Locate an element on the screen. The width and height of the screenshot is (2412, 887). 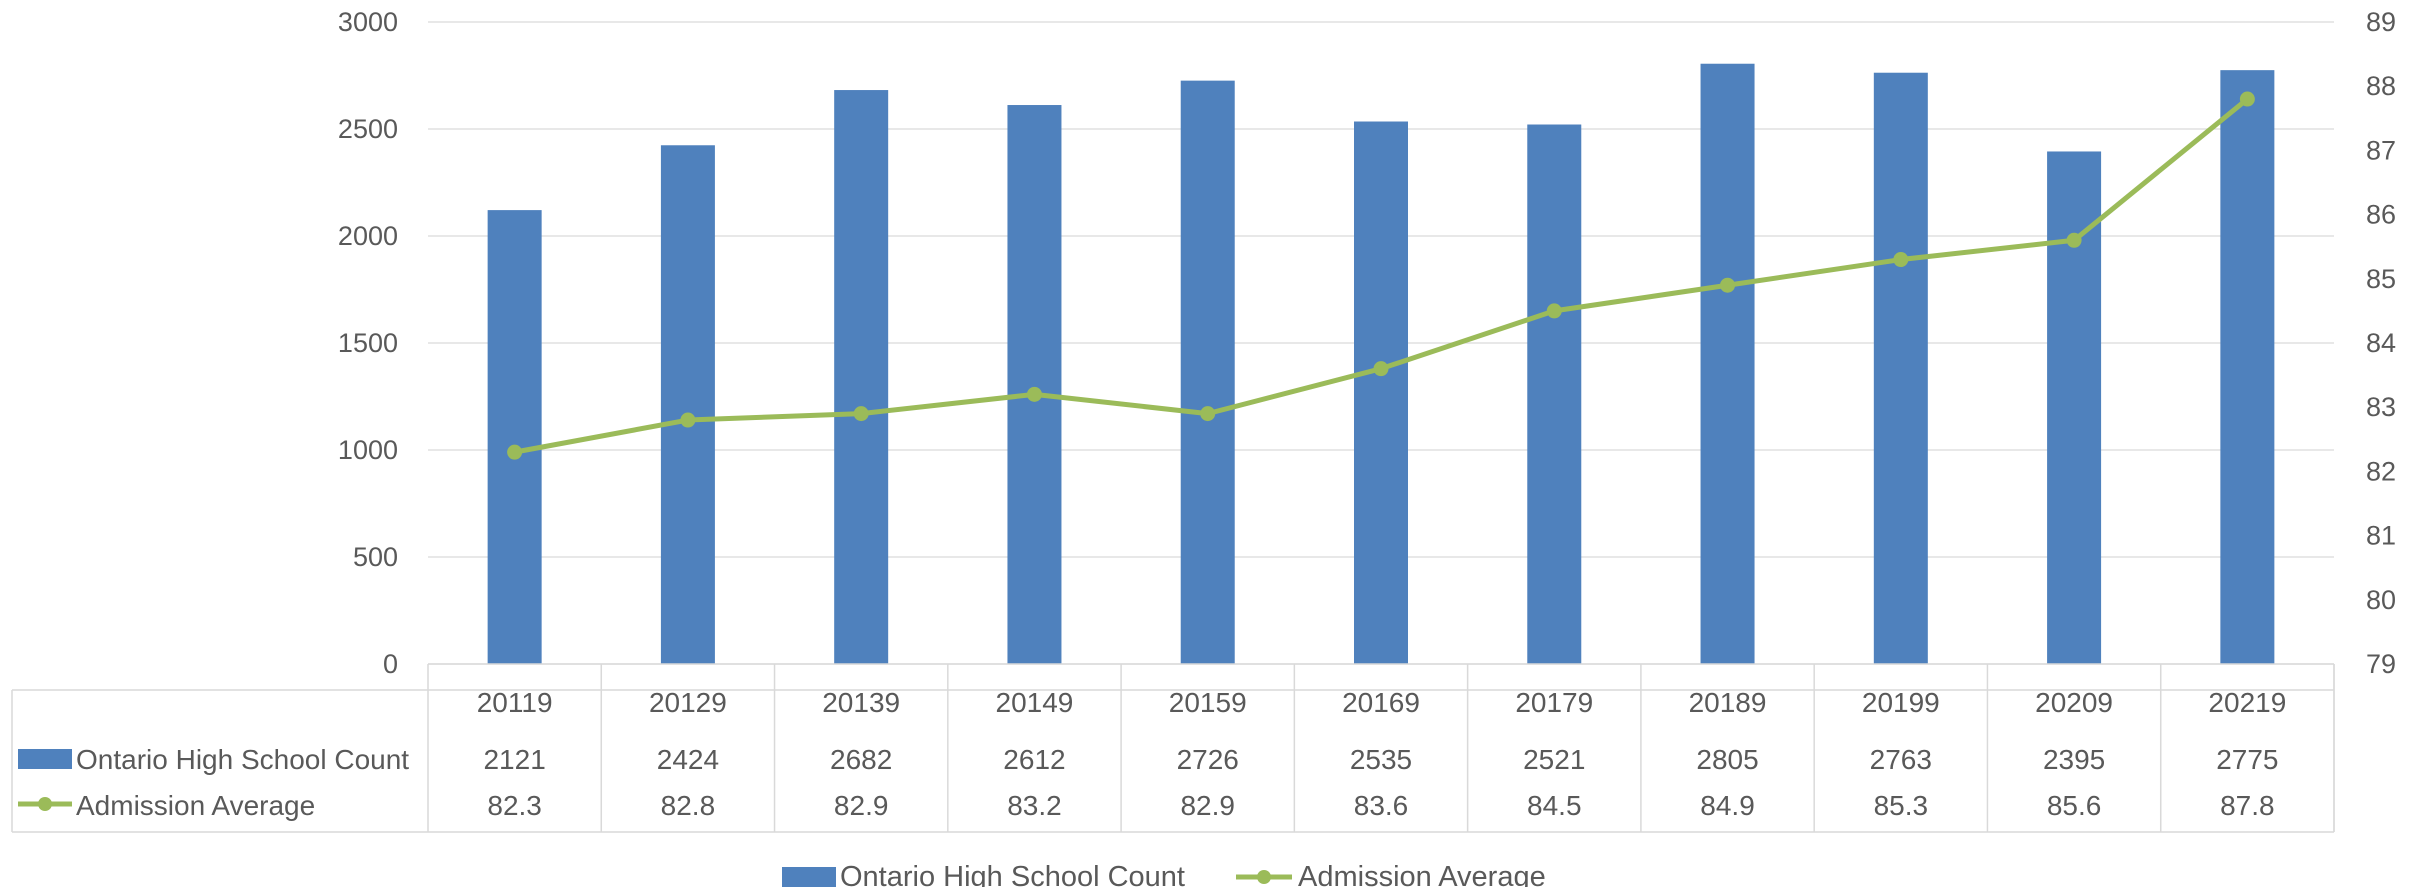
table-value: 2121 is located at coordinates (514, 759).